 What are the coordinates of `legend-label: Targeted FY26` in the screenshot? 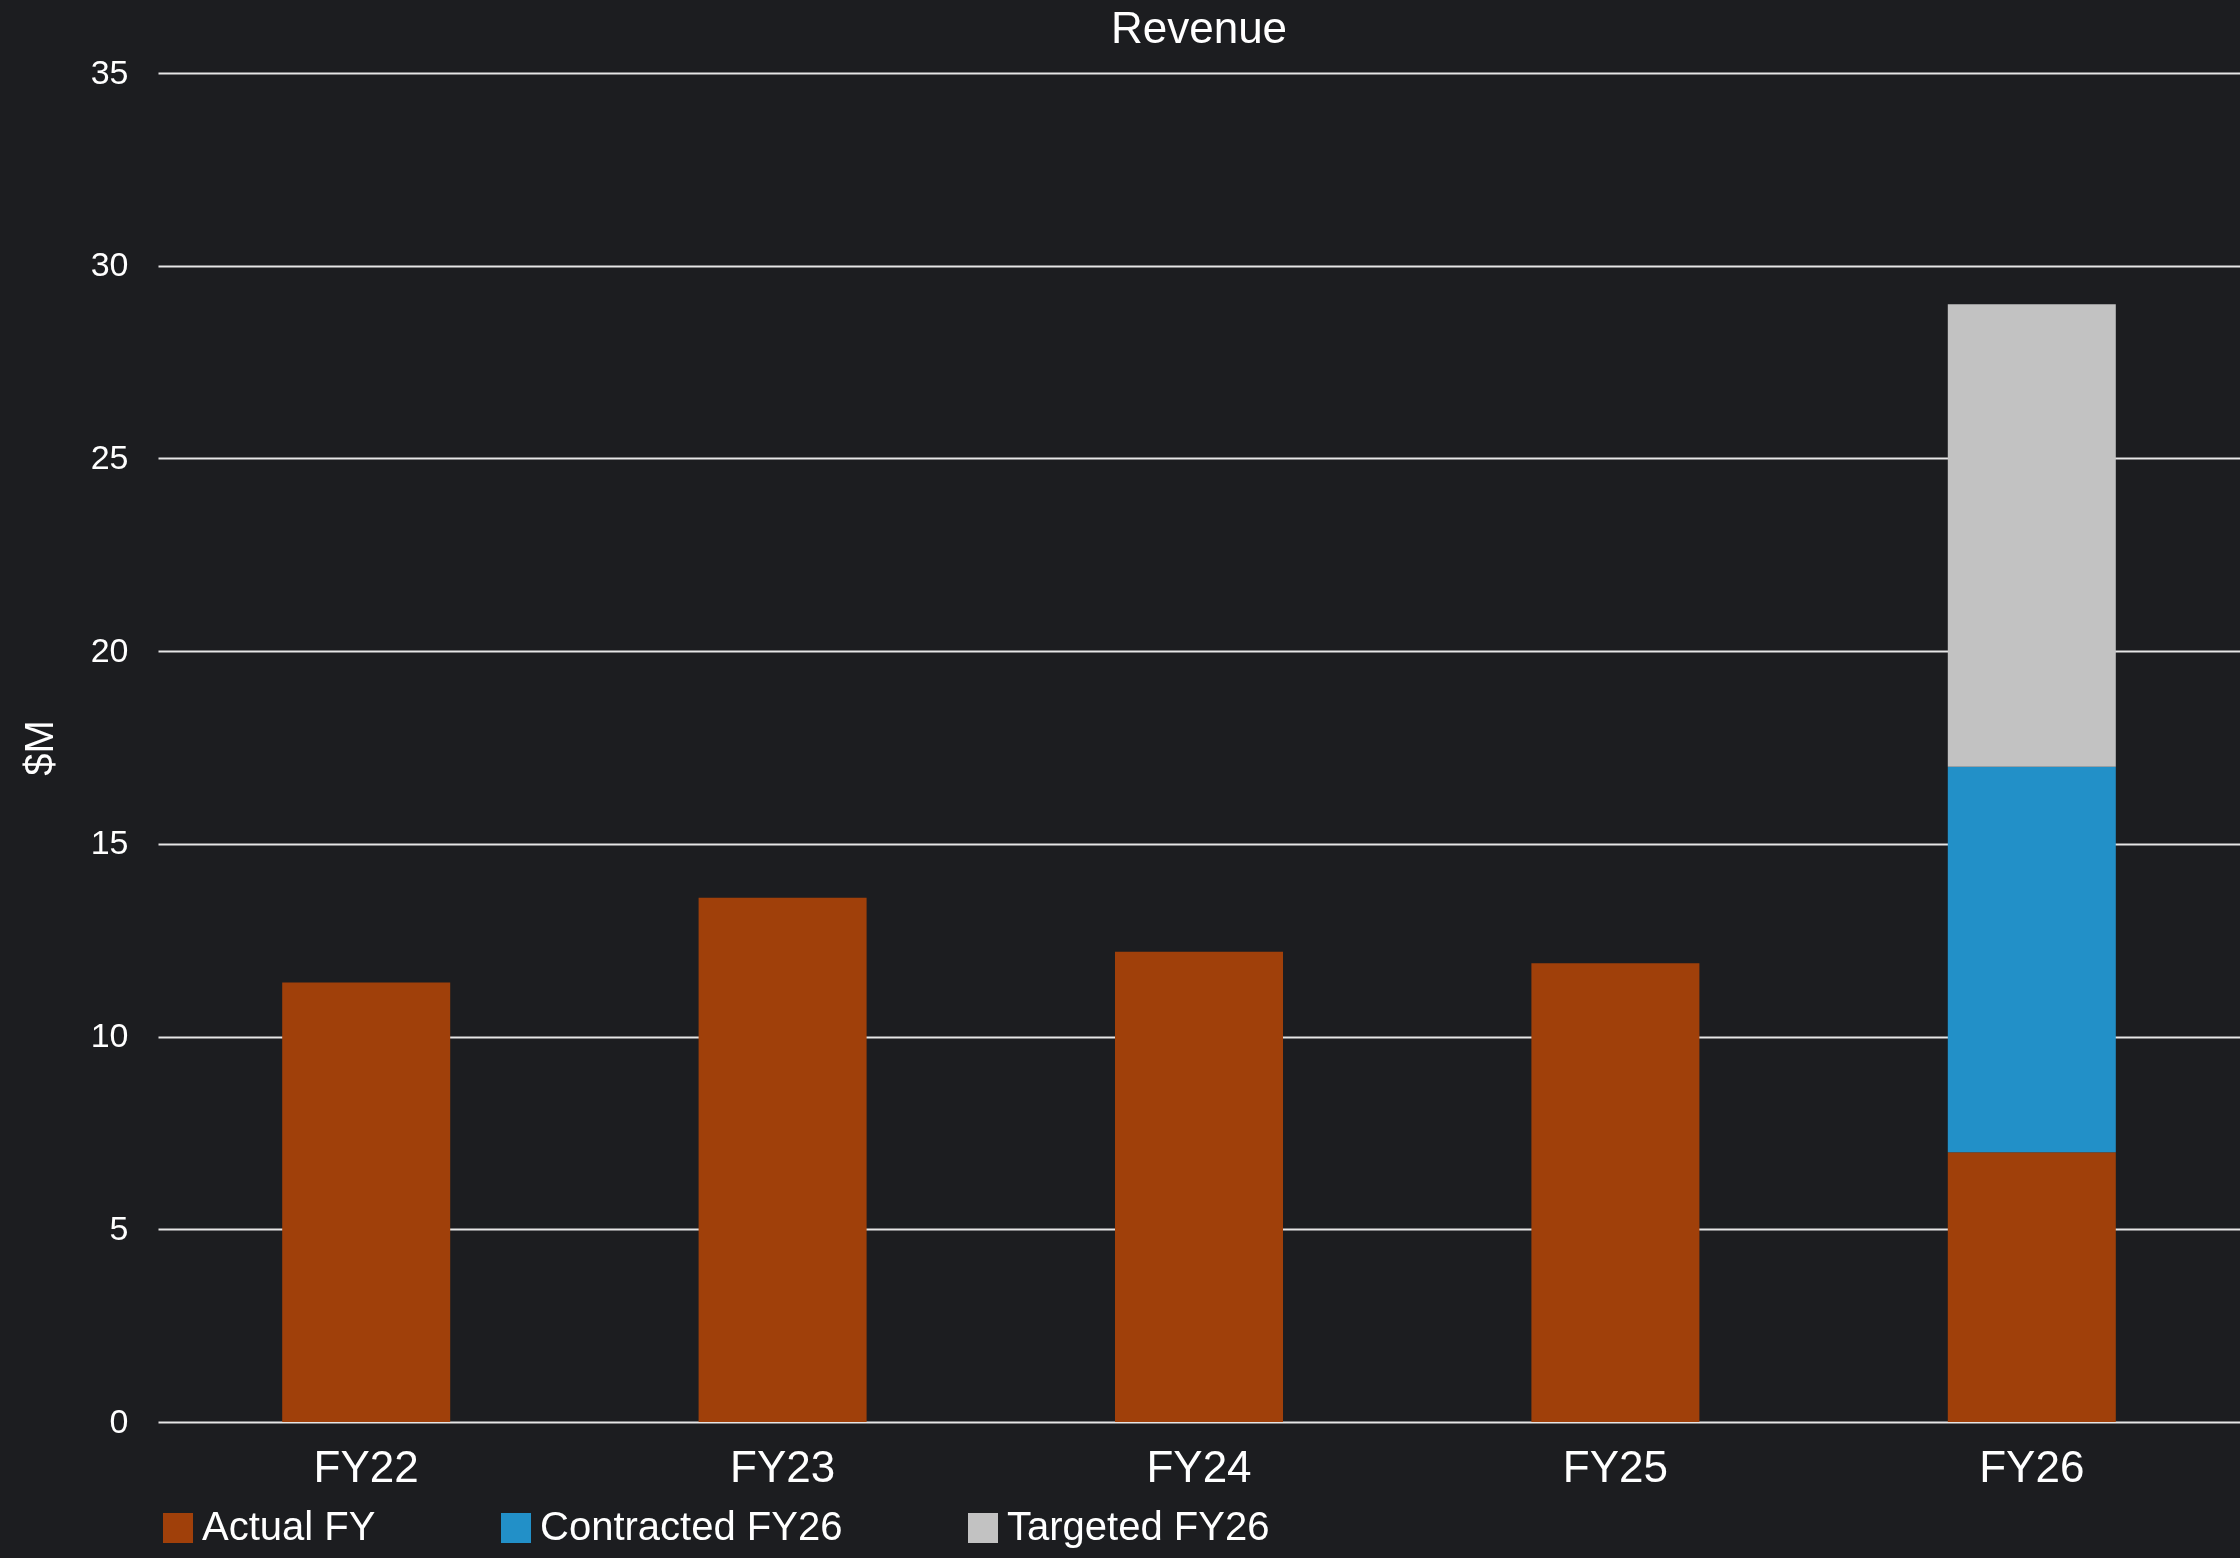 It's located at (1138, 1526).